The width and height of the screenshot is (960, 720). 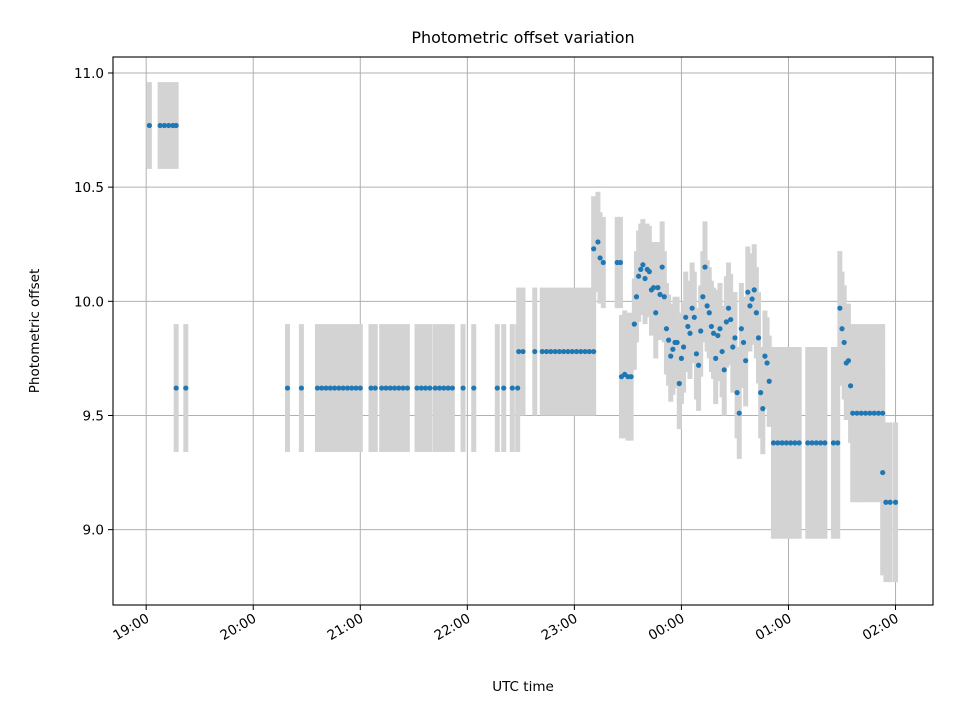 What do you see at coordinates (522, 37) in the screenshot?
I see `chart-title: Photometric offset variation` at bounding box center [522, 37].